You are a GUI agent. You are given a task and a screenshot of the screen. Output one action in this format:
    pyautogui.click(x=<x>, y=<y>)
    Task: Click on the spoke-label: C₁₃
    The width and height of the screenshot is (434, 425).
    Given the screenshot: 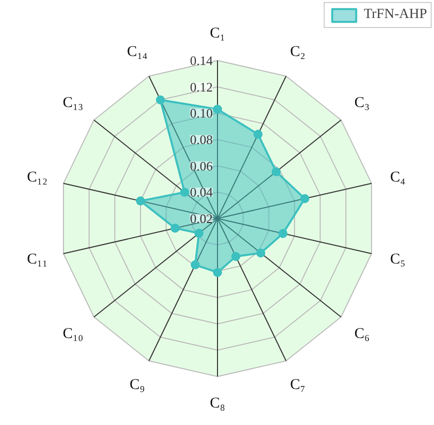 What is the action you would take?
    pyautogui.click(x=73, y=103)
    